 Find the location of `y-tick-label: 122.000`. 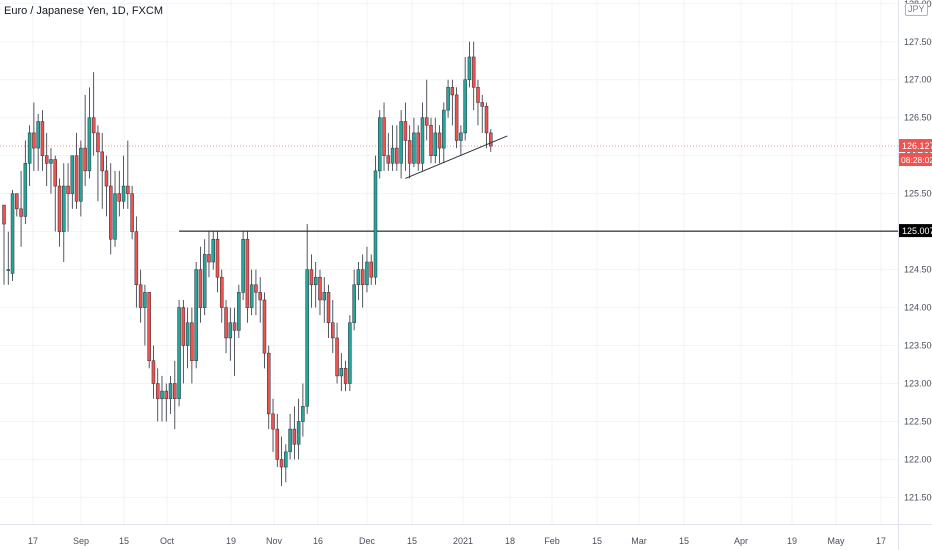

y-tick-label: 122.000 is located at coordinates (918, 459).